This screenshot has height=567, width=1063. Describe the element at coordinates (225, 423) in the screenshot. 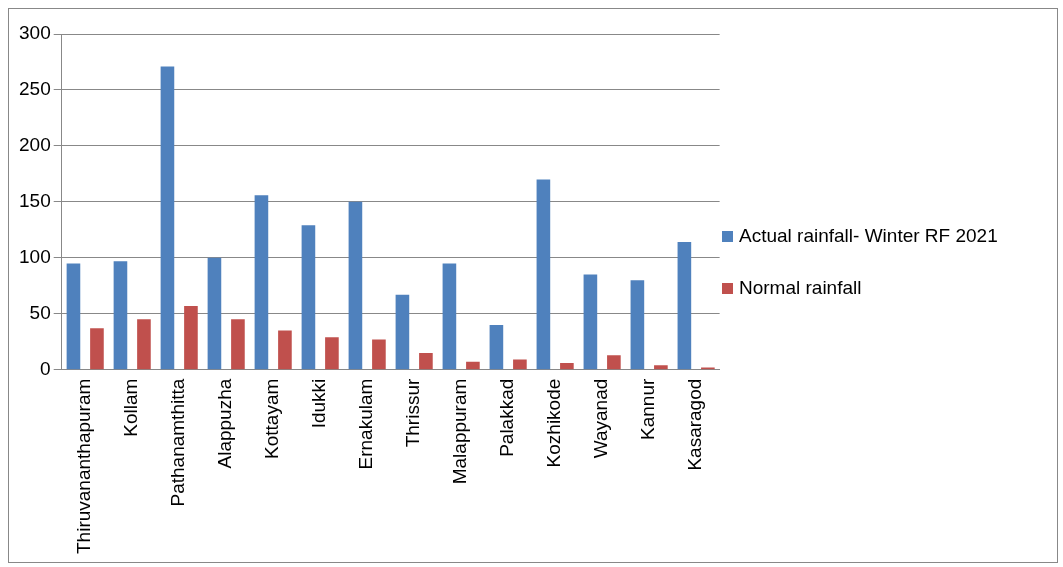

I see `x-tick-label: Alappuzha` at that location.